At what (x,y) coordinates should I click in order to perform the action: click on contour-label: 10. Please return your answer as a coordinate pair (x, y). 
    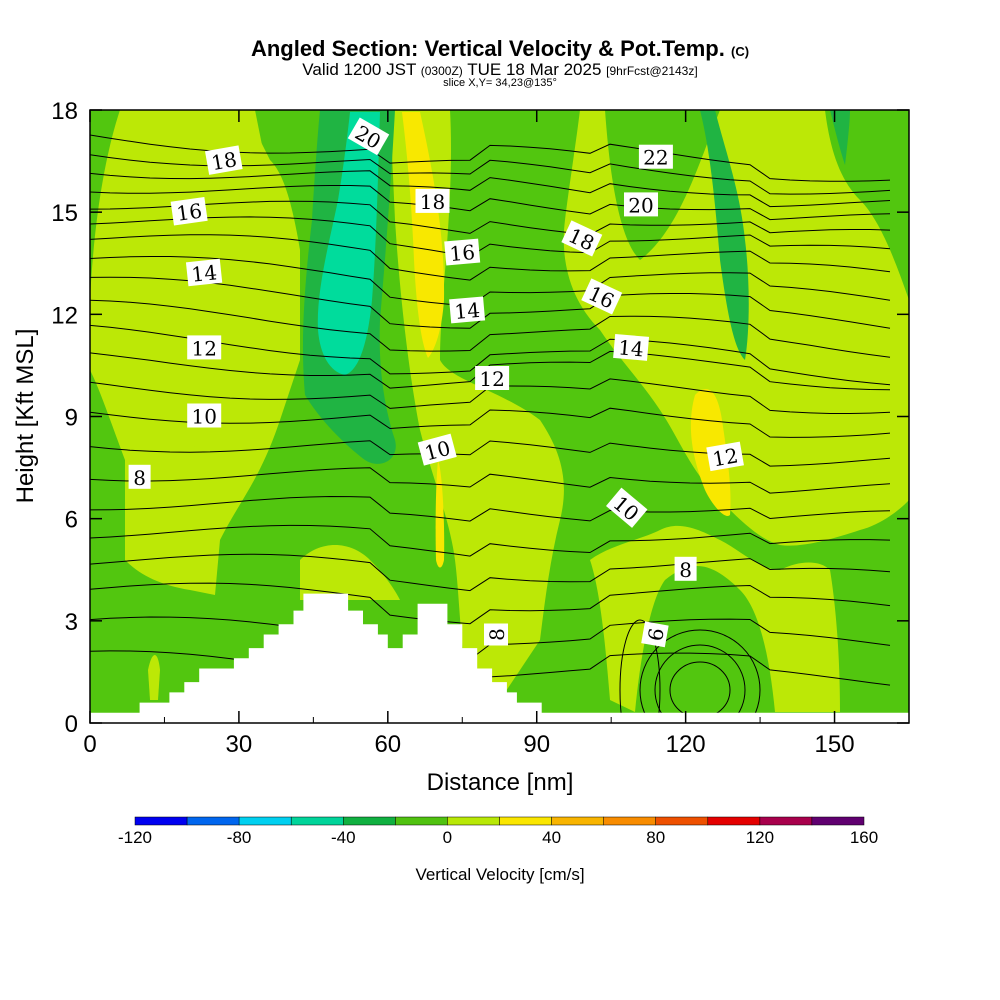
    Looking at the image, I should click on (204, 416).